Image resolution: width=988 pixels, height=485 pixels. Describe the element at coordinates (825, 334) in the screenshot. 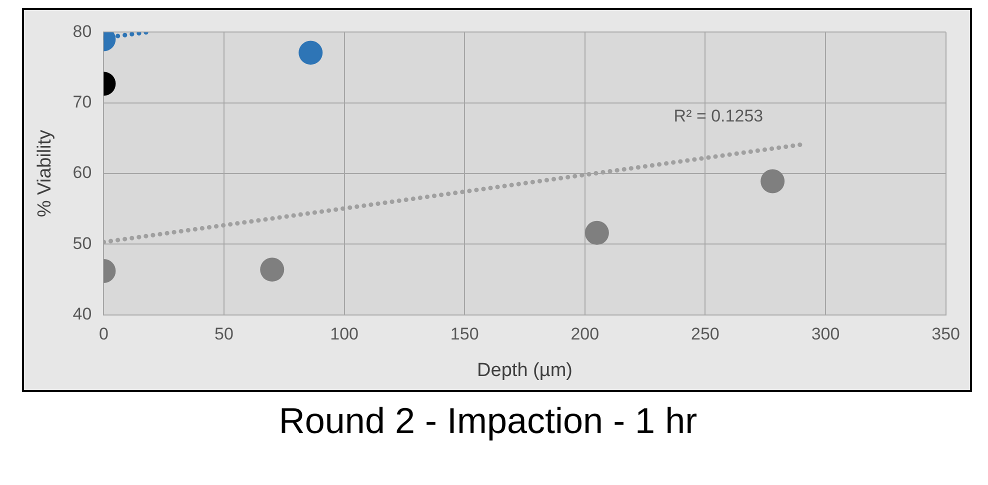

I see `x-tick-label: 300` at that location.